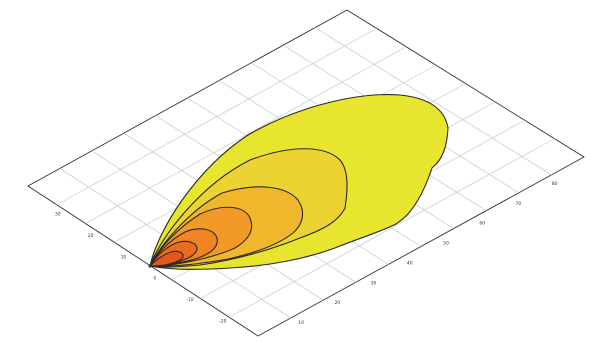 The height and width of the screenshot is (343, 595). What do you see at coordinates (482, 224) in the screenshot?
I see `x-tick-label: 60` at bounding box center [482, 224].